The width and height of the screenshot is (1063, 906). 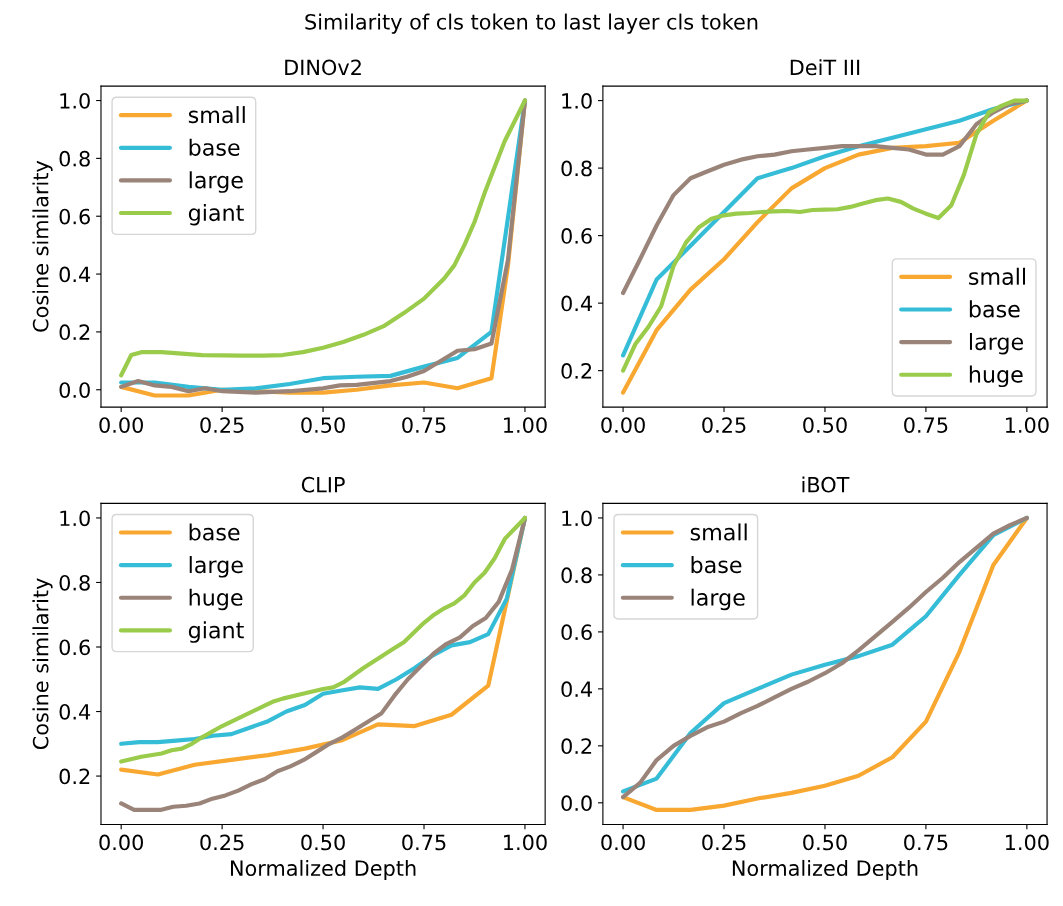 What do you see at coordinates (826, 484) in the screenshot?
I see `chart-title: iBOT` at bounding box center [826, 484].